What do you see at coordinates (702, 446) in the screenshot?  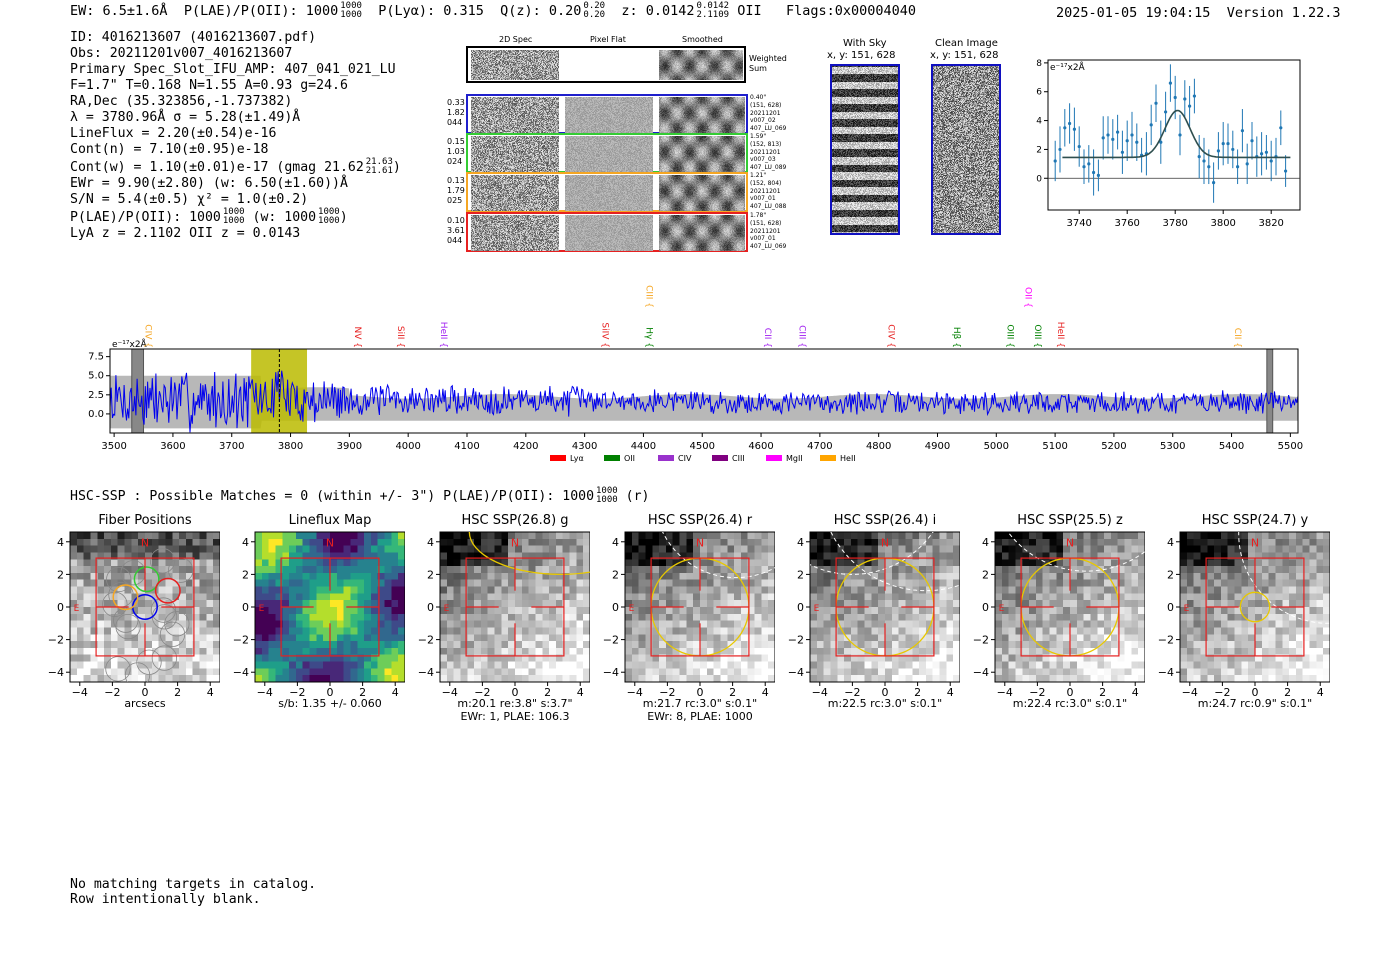 I see `spec-x-tick-label: 4500` at bounding box center [702, 446].